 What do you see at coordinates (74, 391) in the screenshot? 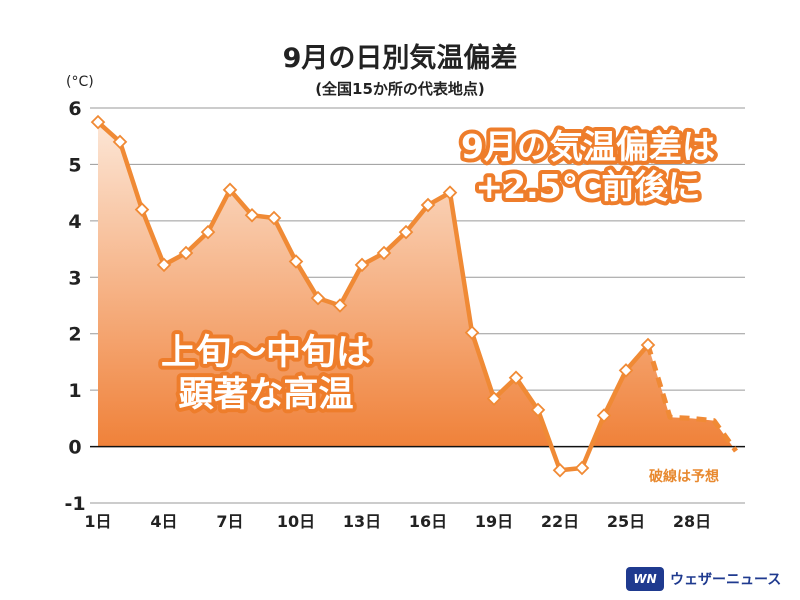
I see `y-tick-label: 1` at bounding box center [74, 391].